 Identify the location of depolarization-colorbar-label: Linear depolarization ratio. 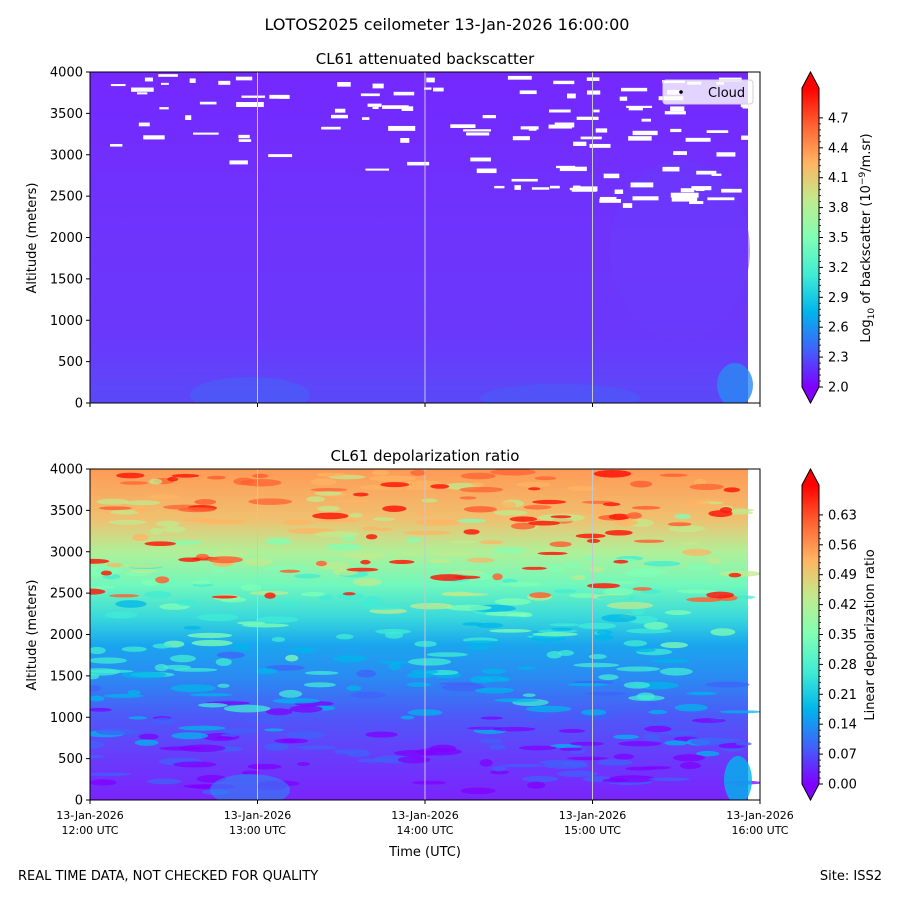
(870, 634).